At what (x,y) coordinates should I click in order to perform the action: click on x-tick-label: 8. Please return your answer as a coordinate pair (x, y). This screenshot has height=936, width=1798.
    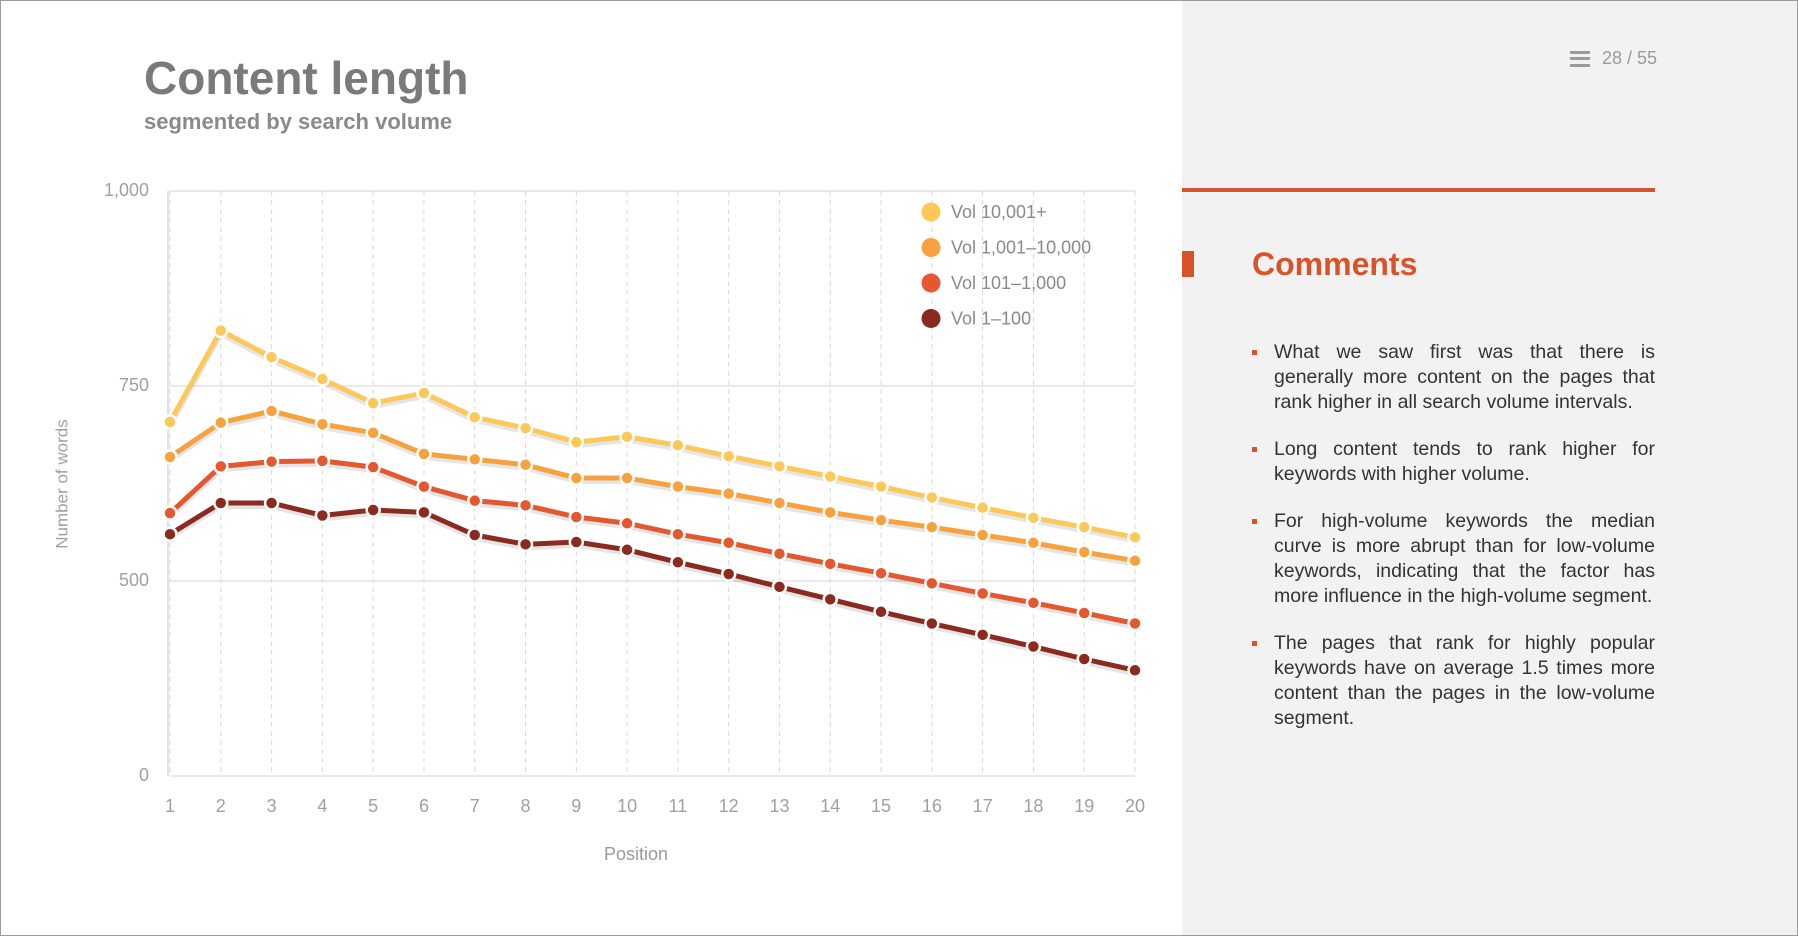
    Looking at the image, I should click on (526, 806).